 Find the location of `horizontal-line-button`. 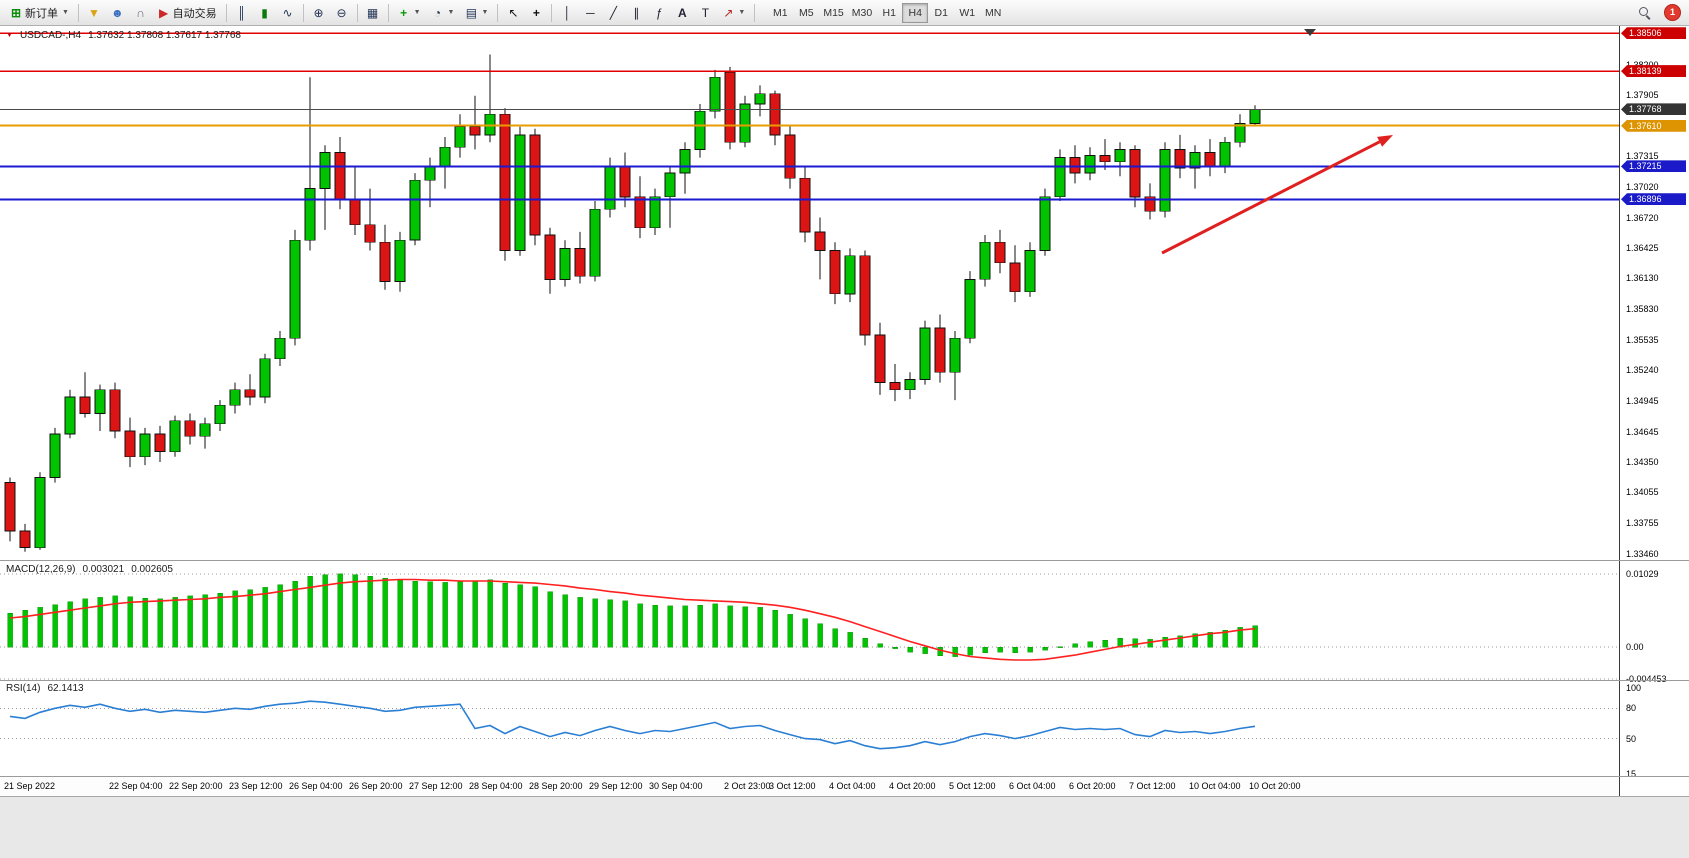

horizontal-line-button is located at coordinates (590, 12).